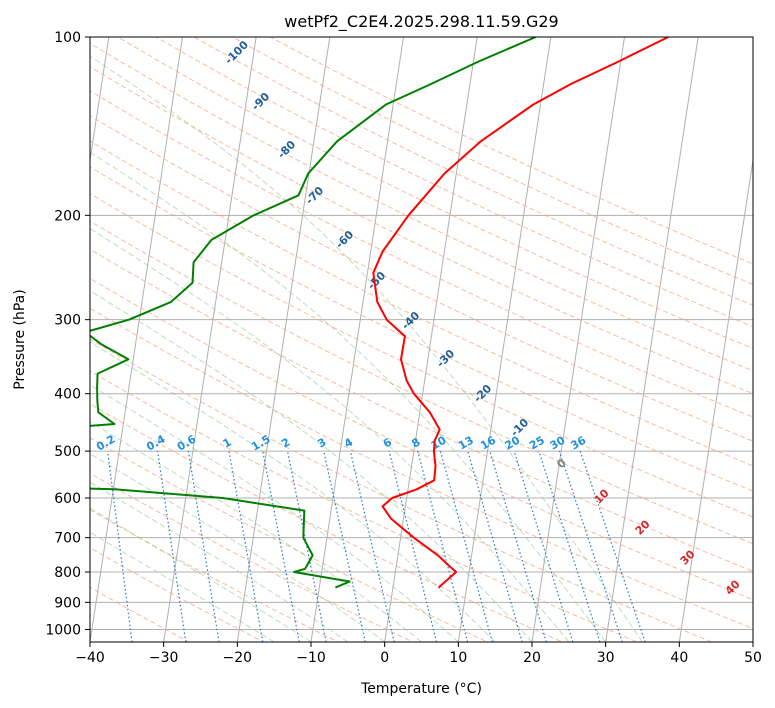  What do you see at coordinates (67, 539) in the screenshot?
I see `y-tick-label: 700` at bounding box center [67, 539].